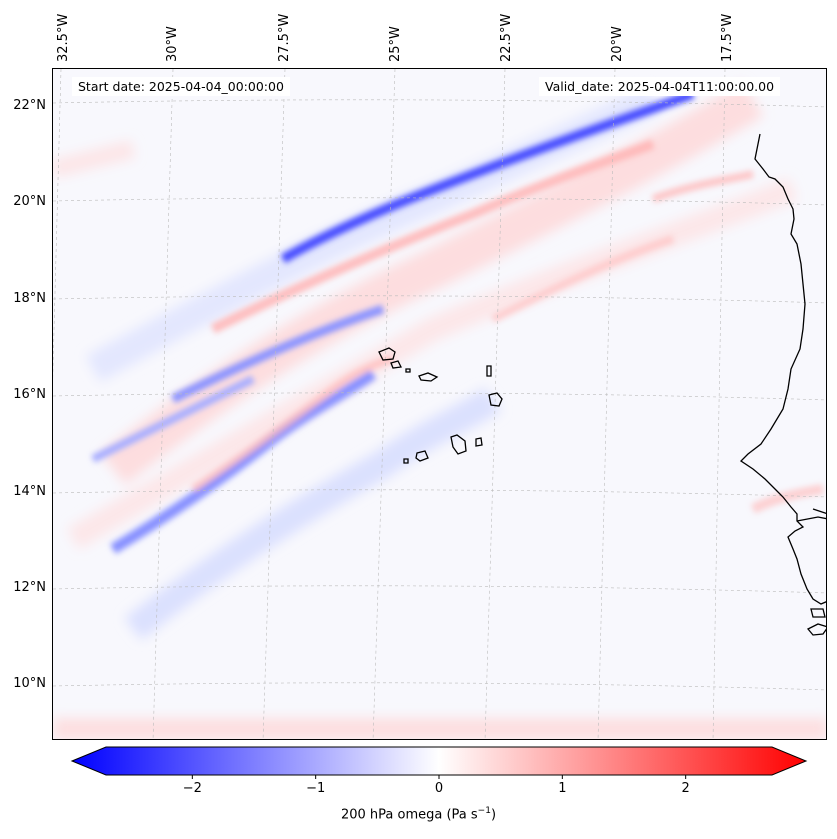 This screenshot has height=839, width=837. Describe the element at coordinates (562, 788) in the screenshot. I see `colorbar-tick-label: 1` at that location.